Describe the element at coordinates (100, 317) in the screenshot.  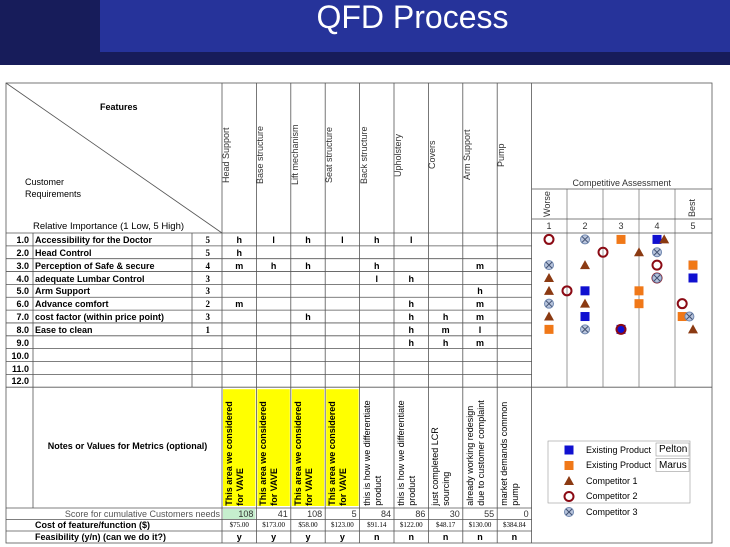
I see `requirement: cost factor (within price point)` at that location.